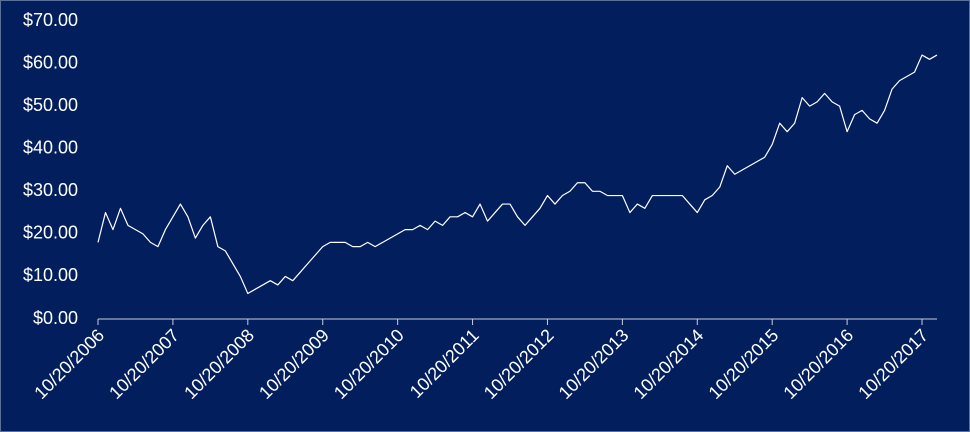 The width and height of the screenshot is (970, 432). I want to click on y-tick-label: $20.00, so click(50, 233).